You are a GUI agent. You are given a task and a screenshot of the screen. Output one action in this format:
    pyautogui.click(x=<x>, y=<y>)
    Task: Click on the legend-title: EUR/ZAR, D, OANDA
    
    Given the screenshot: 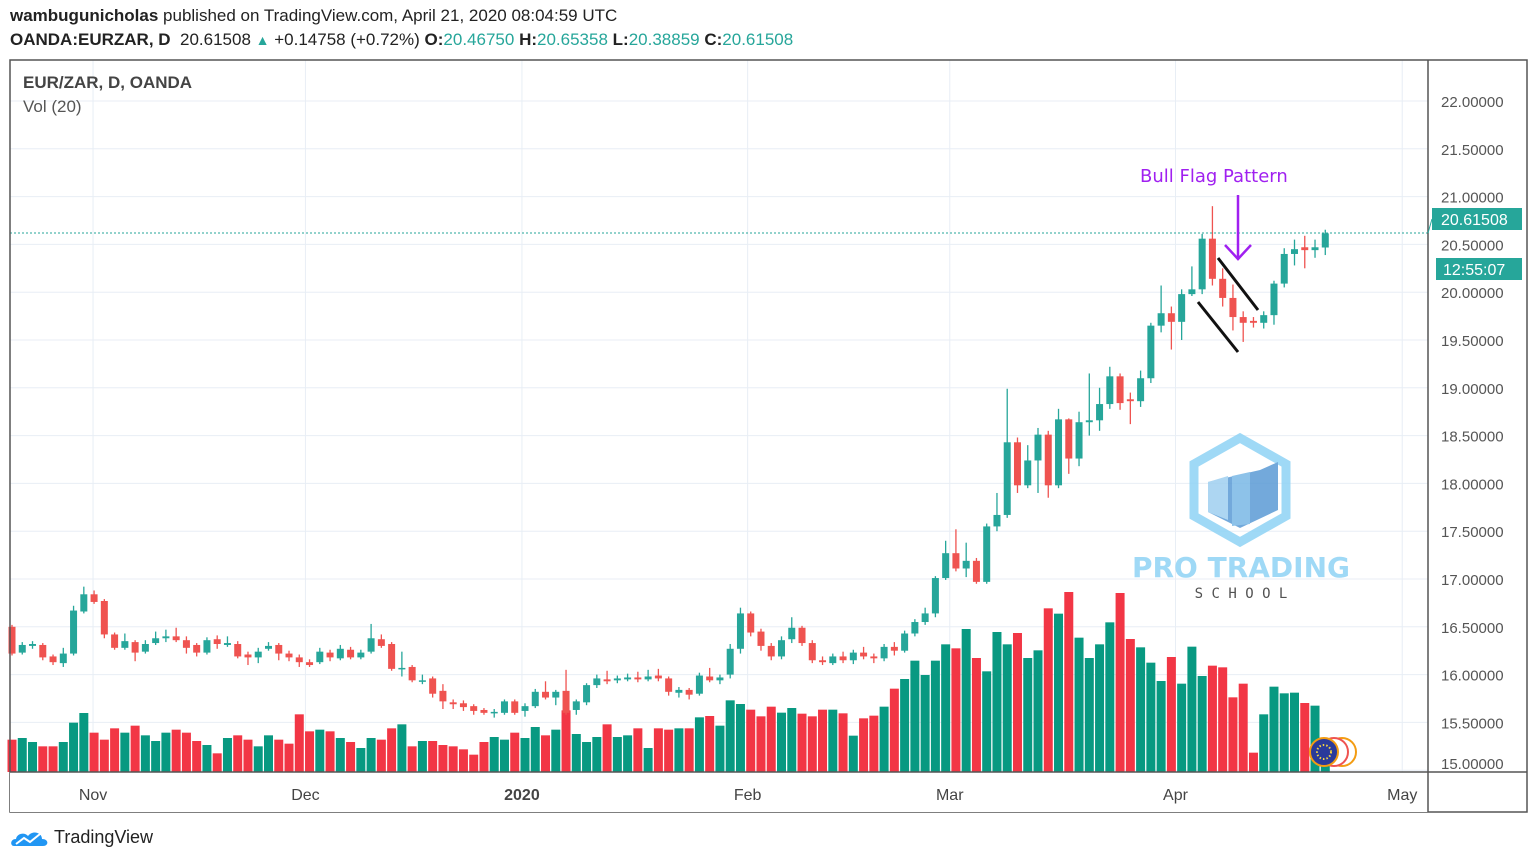 What is the action you would take?
    pyautogui.click(x=108, y=82)
    